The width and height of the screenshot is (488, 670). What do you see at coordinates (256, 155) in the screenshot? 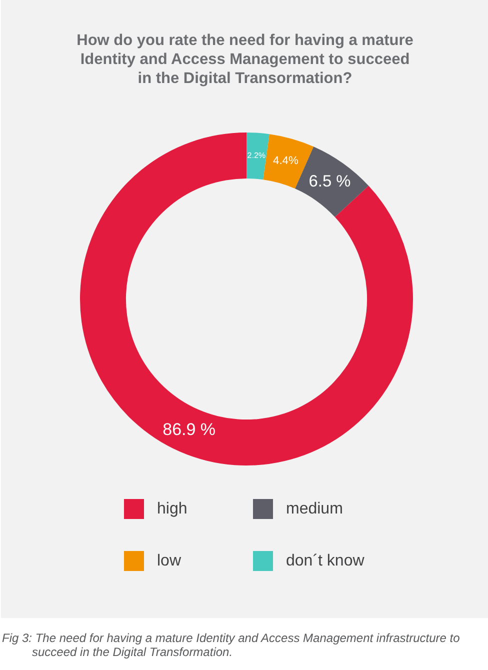
I see `data-label: 2.2%` at bounding box center [256, 155].